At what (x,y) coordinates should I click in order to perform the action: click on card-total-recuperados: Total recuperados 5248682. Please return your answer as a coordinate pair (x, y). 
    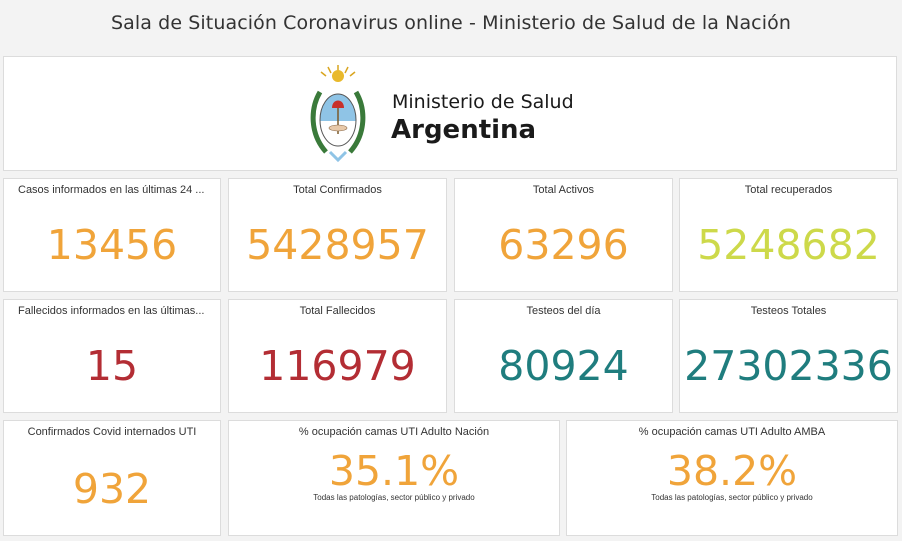
    Looking at the image, I should click on (788, 235).